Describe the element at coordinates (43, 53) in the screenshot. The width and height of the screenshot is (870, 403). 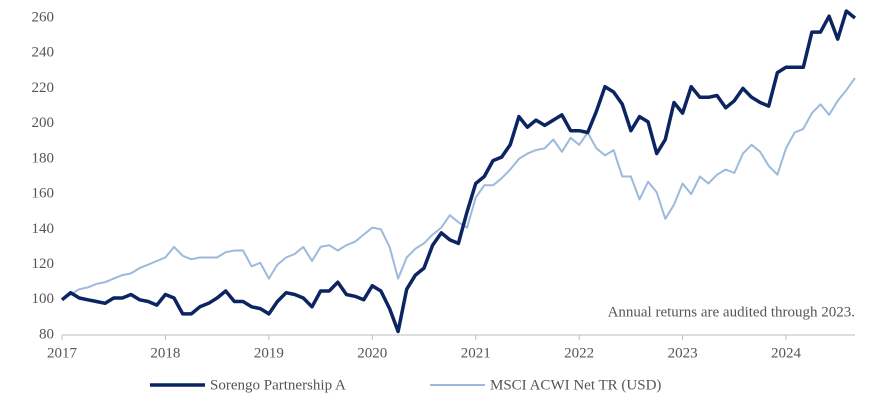
I see `y-tick-label: 240` at that location.